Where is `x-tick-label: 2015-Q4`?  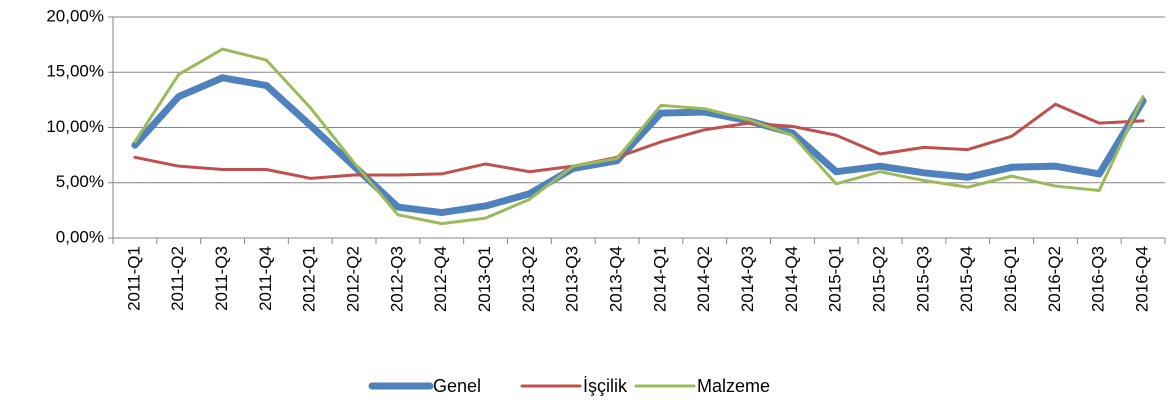 x-tick-label: 2015-Q4 is located at coordinates (966, 279).